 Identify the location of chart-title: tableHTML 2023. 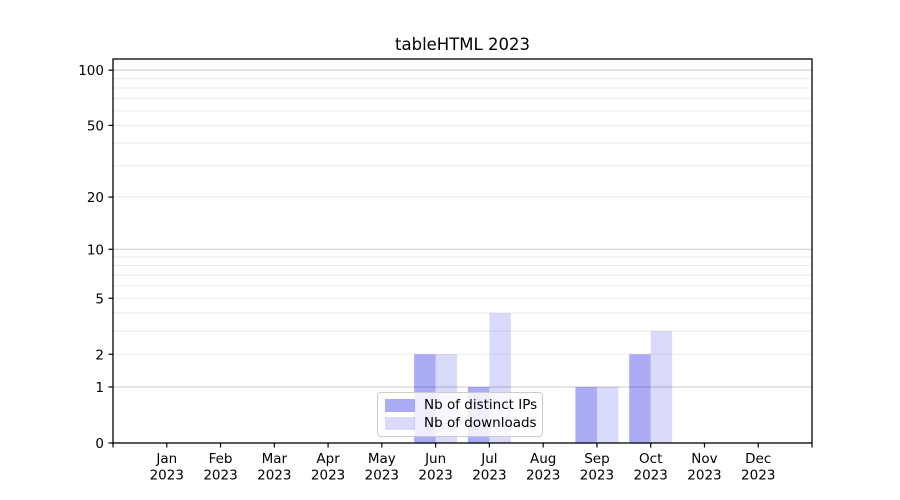
(462, 44).